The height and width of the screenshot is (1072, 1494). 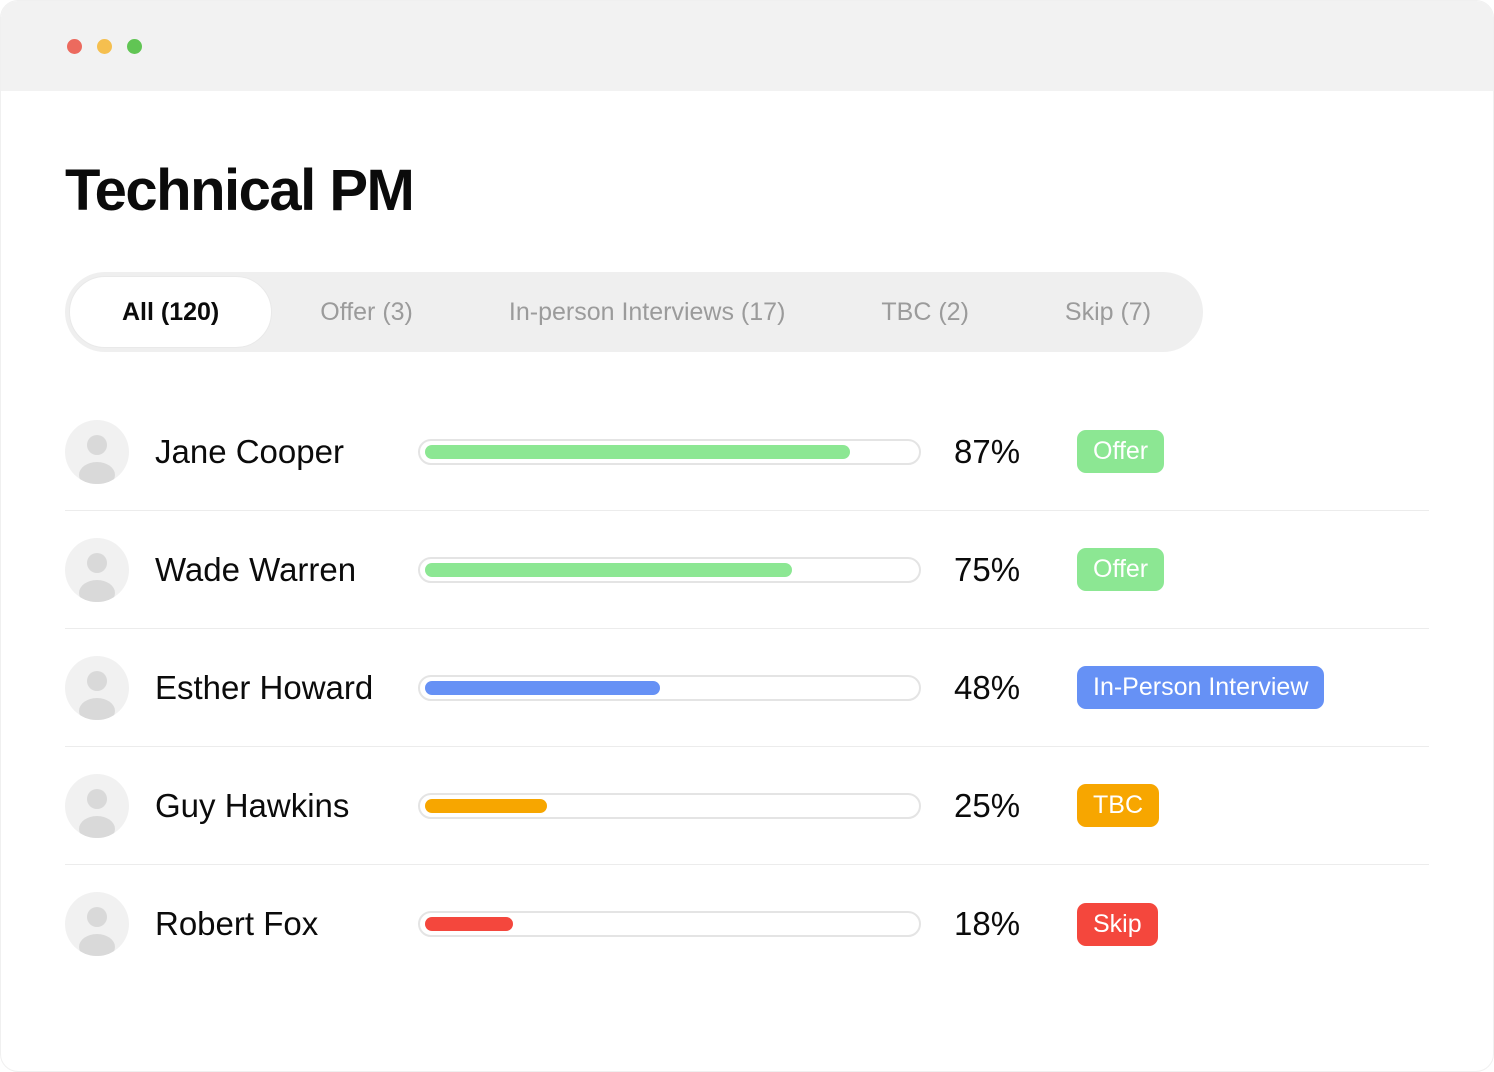 I want to click on candidate-name: Esther Howard, so click(x=264, y=687).